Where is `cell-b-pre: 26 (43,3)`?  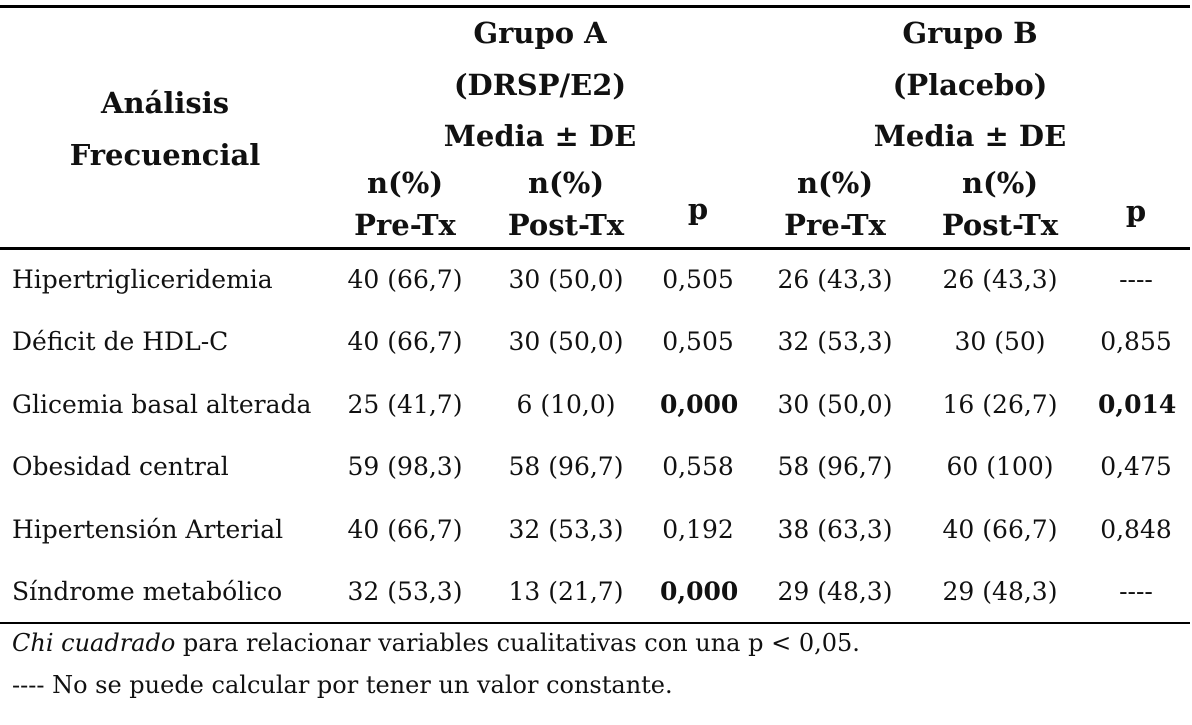
cell-b-pre: 26 (43,3) is located at coordinates (835, 279).